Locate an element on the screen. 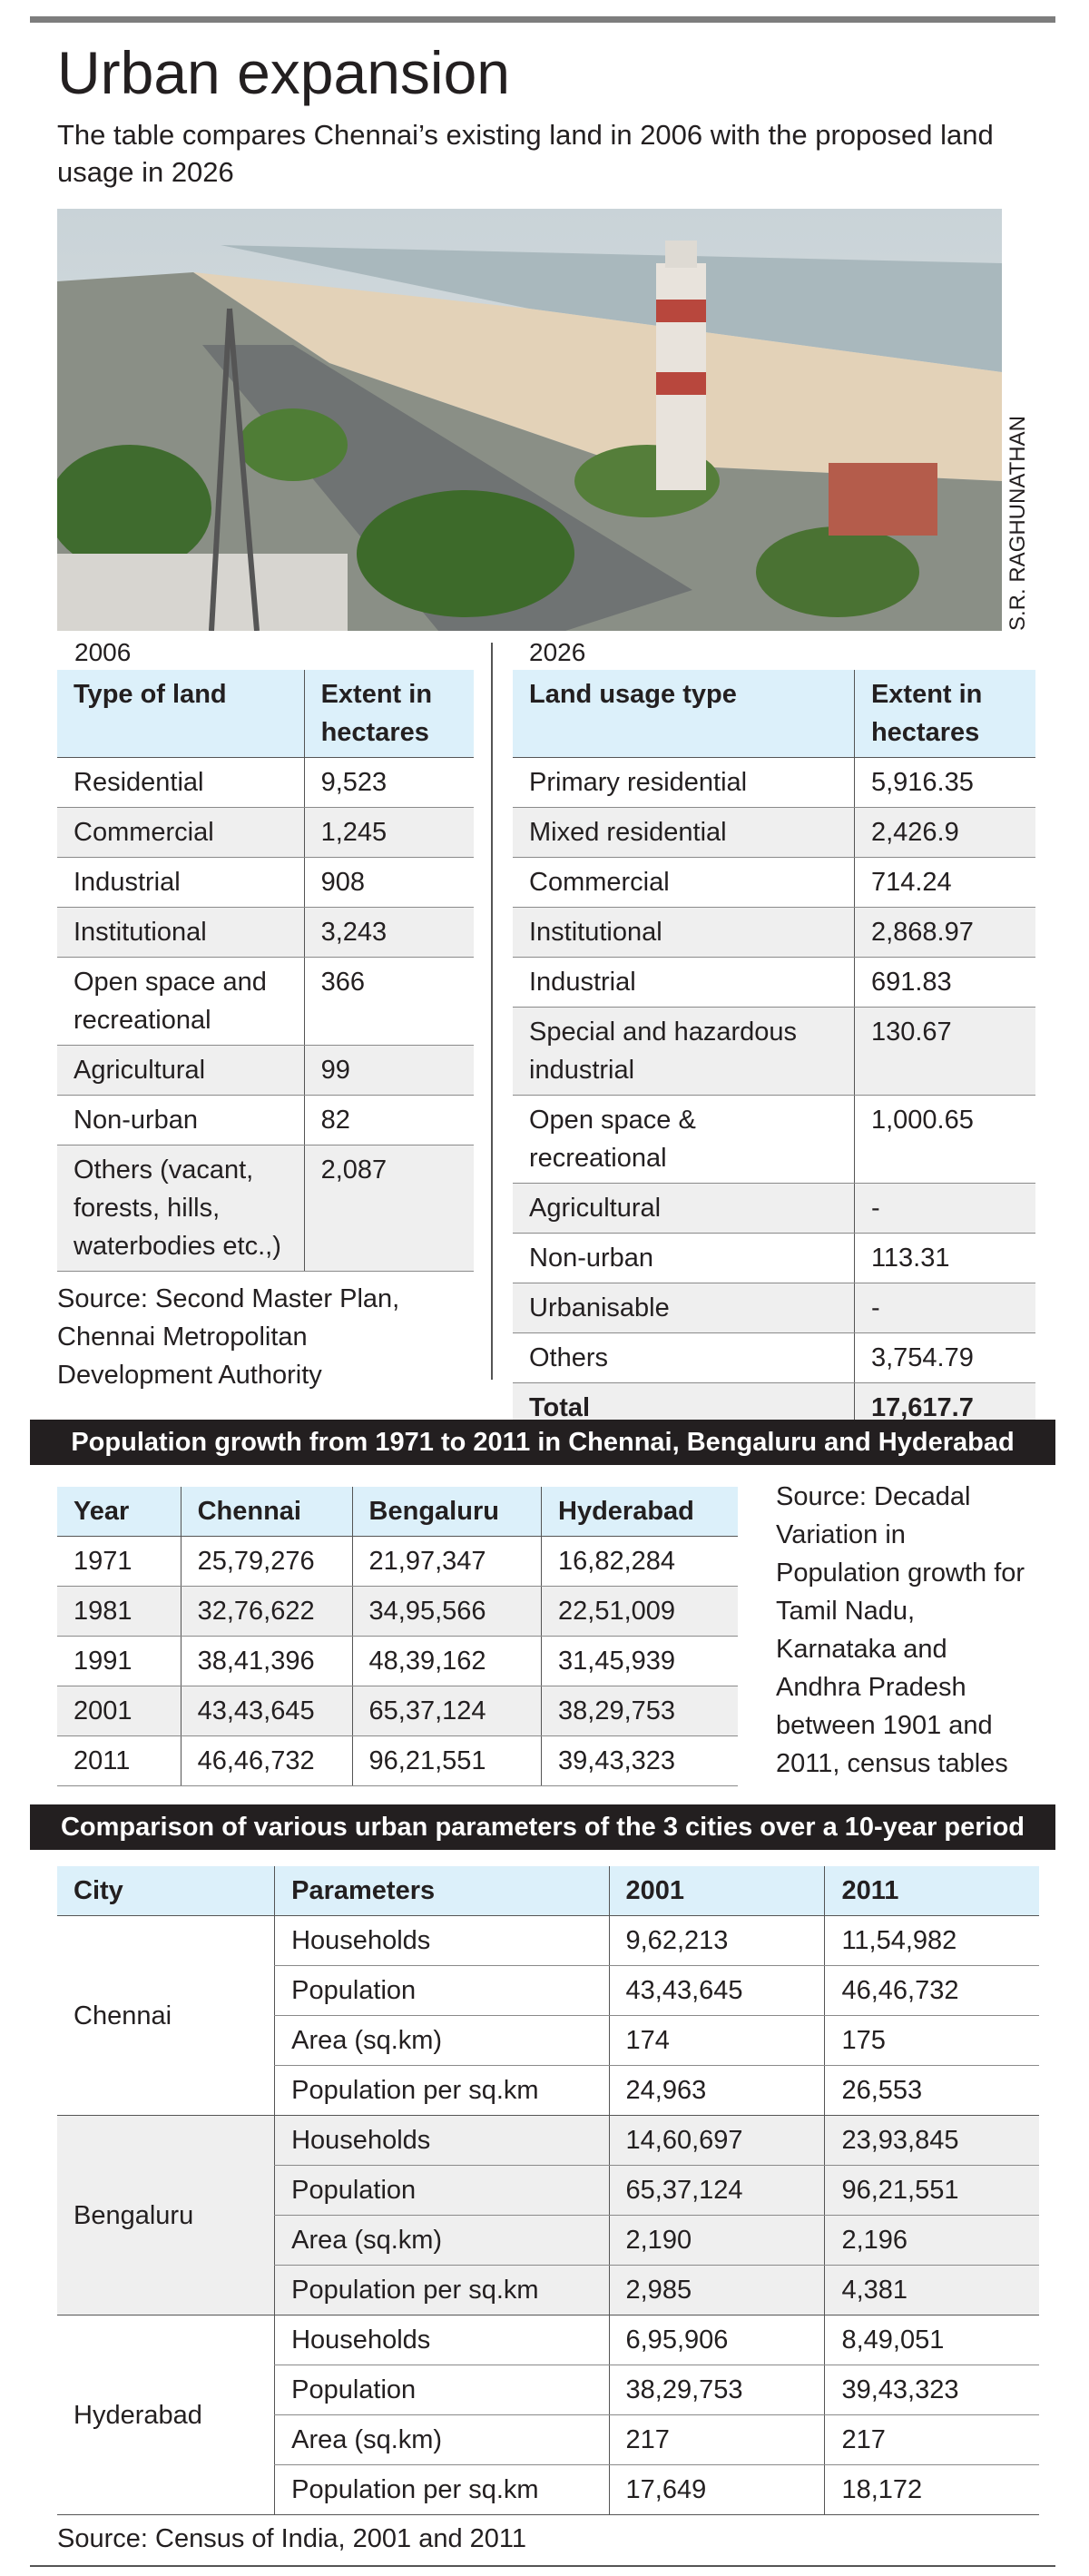  row: Area (sq.km) 2,190 2,196 is located at coordinates (548, 2240).